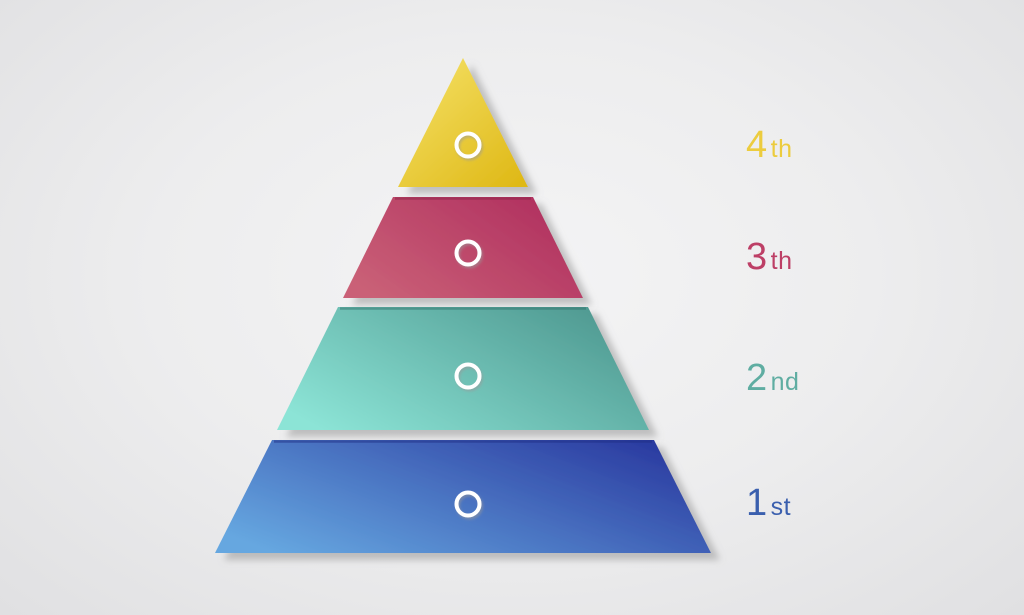 This screenshot has width=1024, height=615. Describe the element at coordinates (757, 378) in the screenshot. I see `level-number: 2` at that location.